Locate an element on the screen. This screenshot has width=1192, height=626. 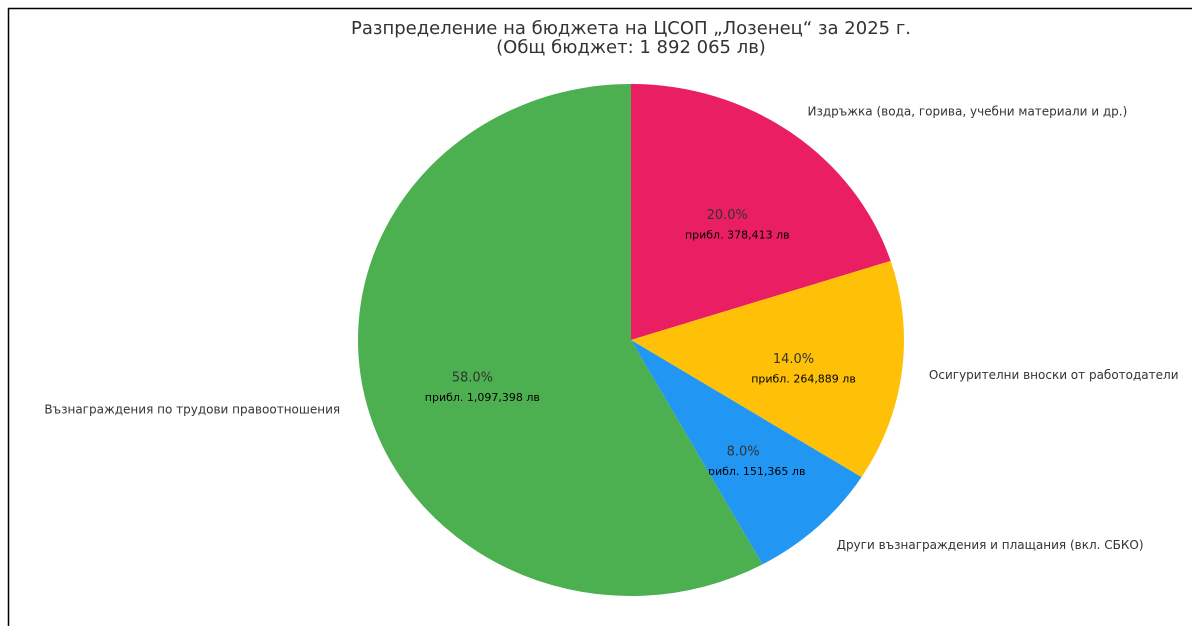
amount-label: прибл. 151,365 лв is located at coordinates (753, 471).